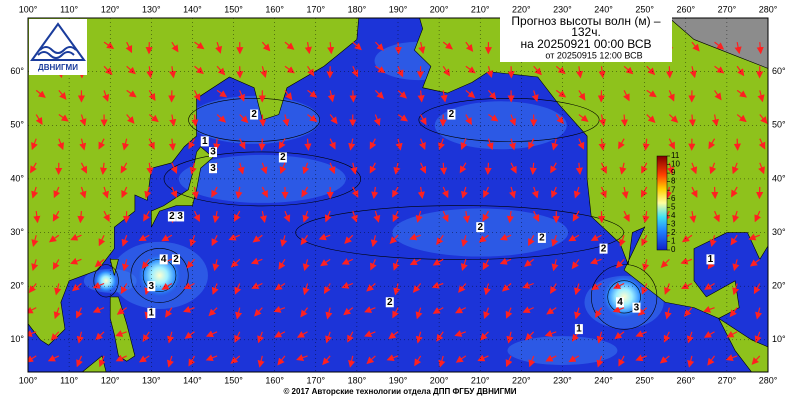 This screenshot has width=800, height=400. I want to click on x-tick-label-top: 240°, so click(603, 9).